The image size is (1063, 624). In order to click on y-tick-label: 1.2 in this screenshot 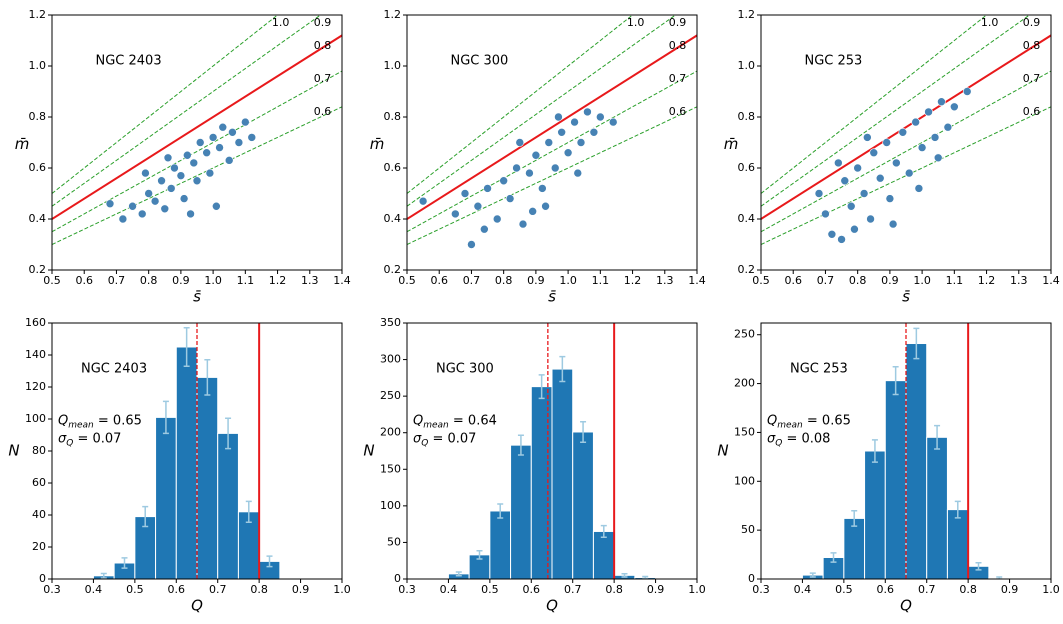, I will do `click(747, 14)`.